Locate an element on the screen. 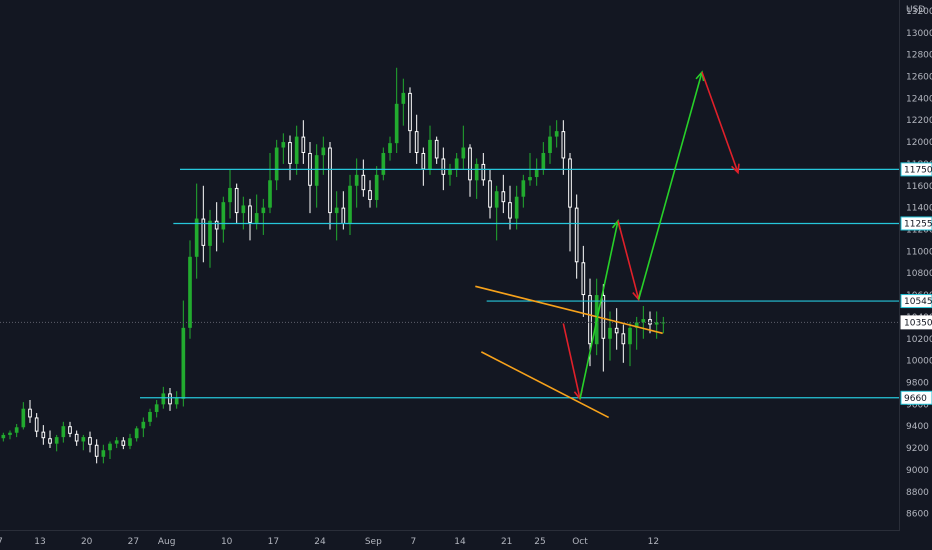 The image size is (932, 550). price-tick-label: 8600 is located at coordinates (917, 515).